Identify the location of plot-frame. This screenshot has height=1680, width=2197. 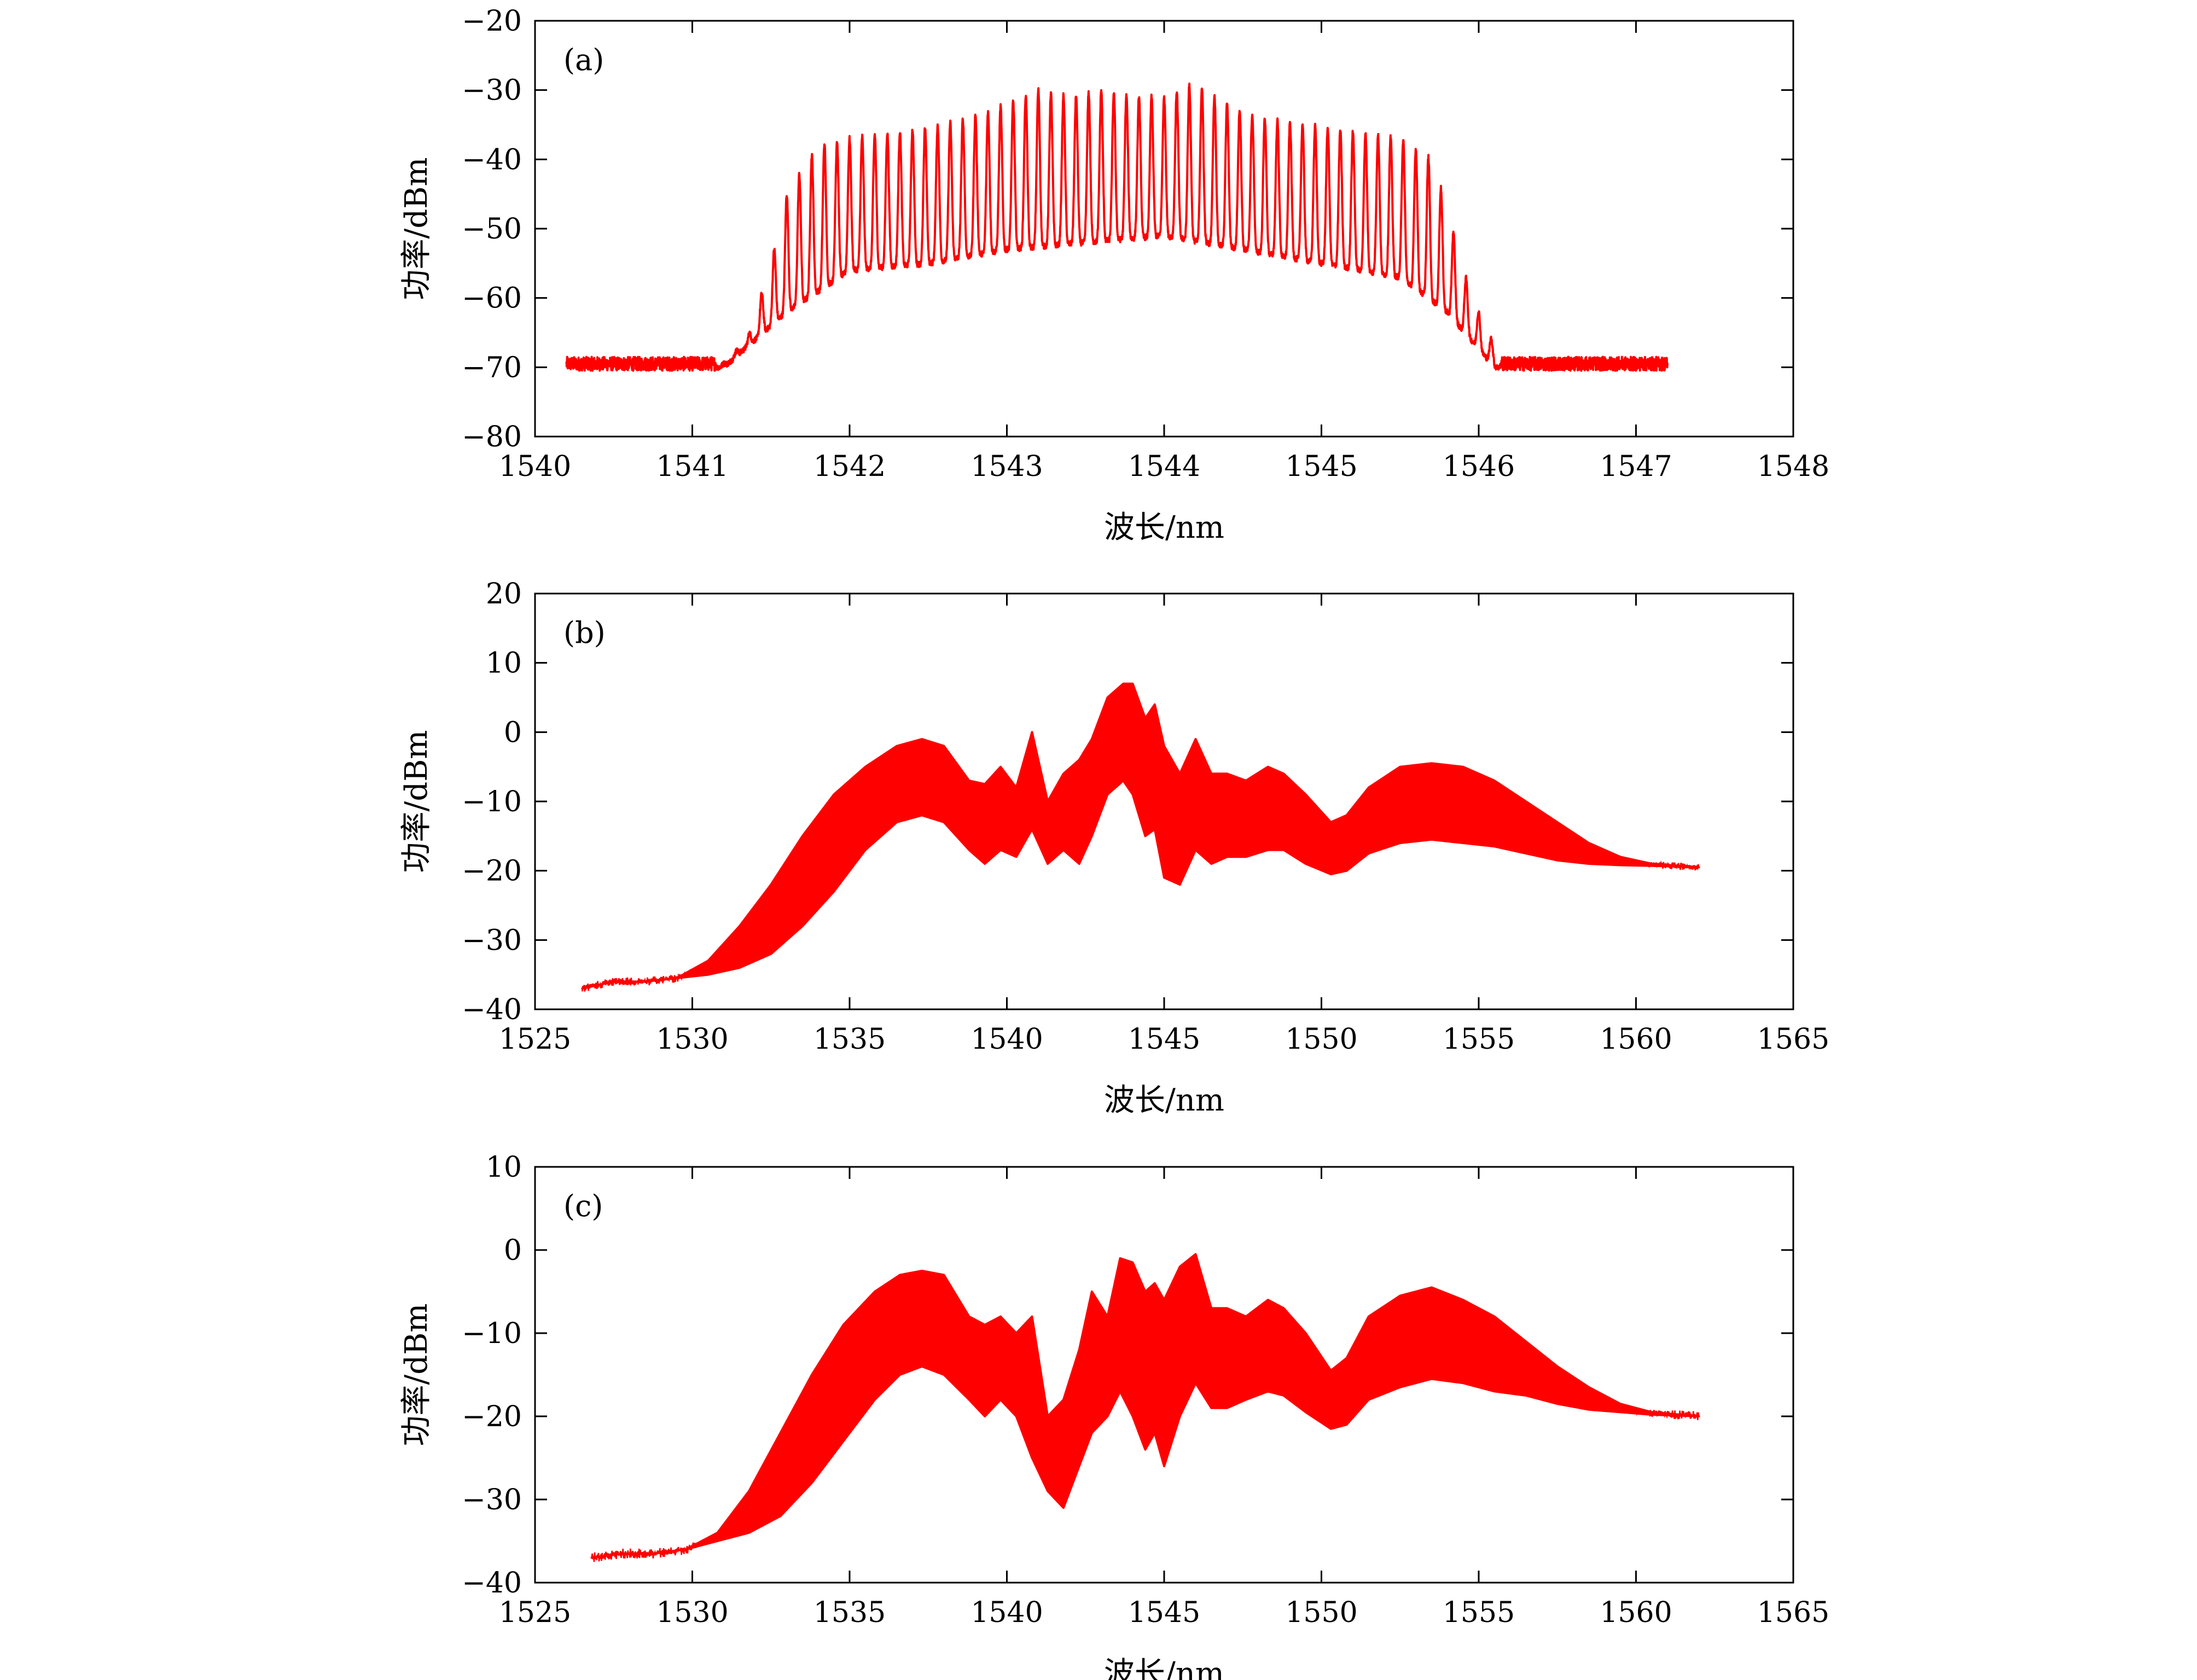
(1164, 229).